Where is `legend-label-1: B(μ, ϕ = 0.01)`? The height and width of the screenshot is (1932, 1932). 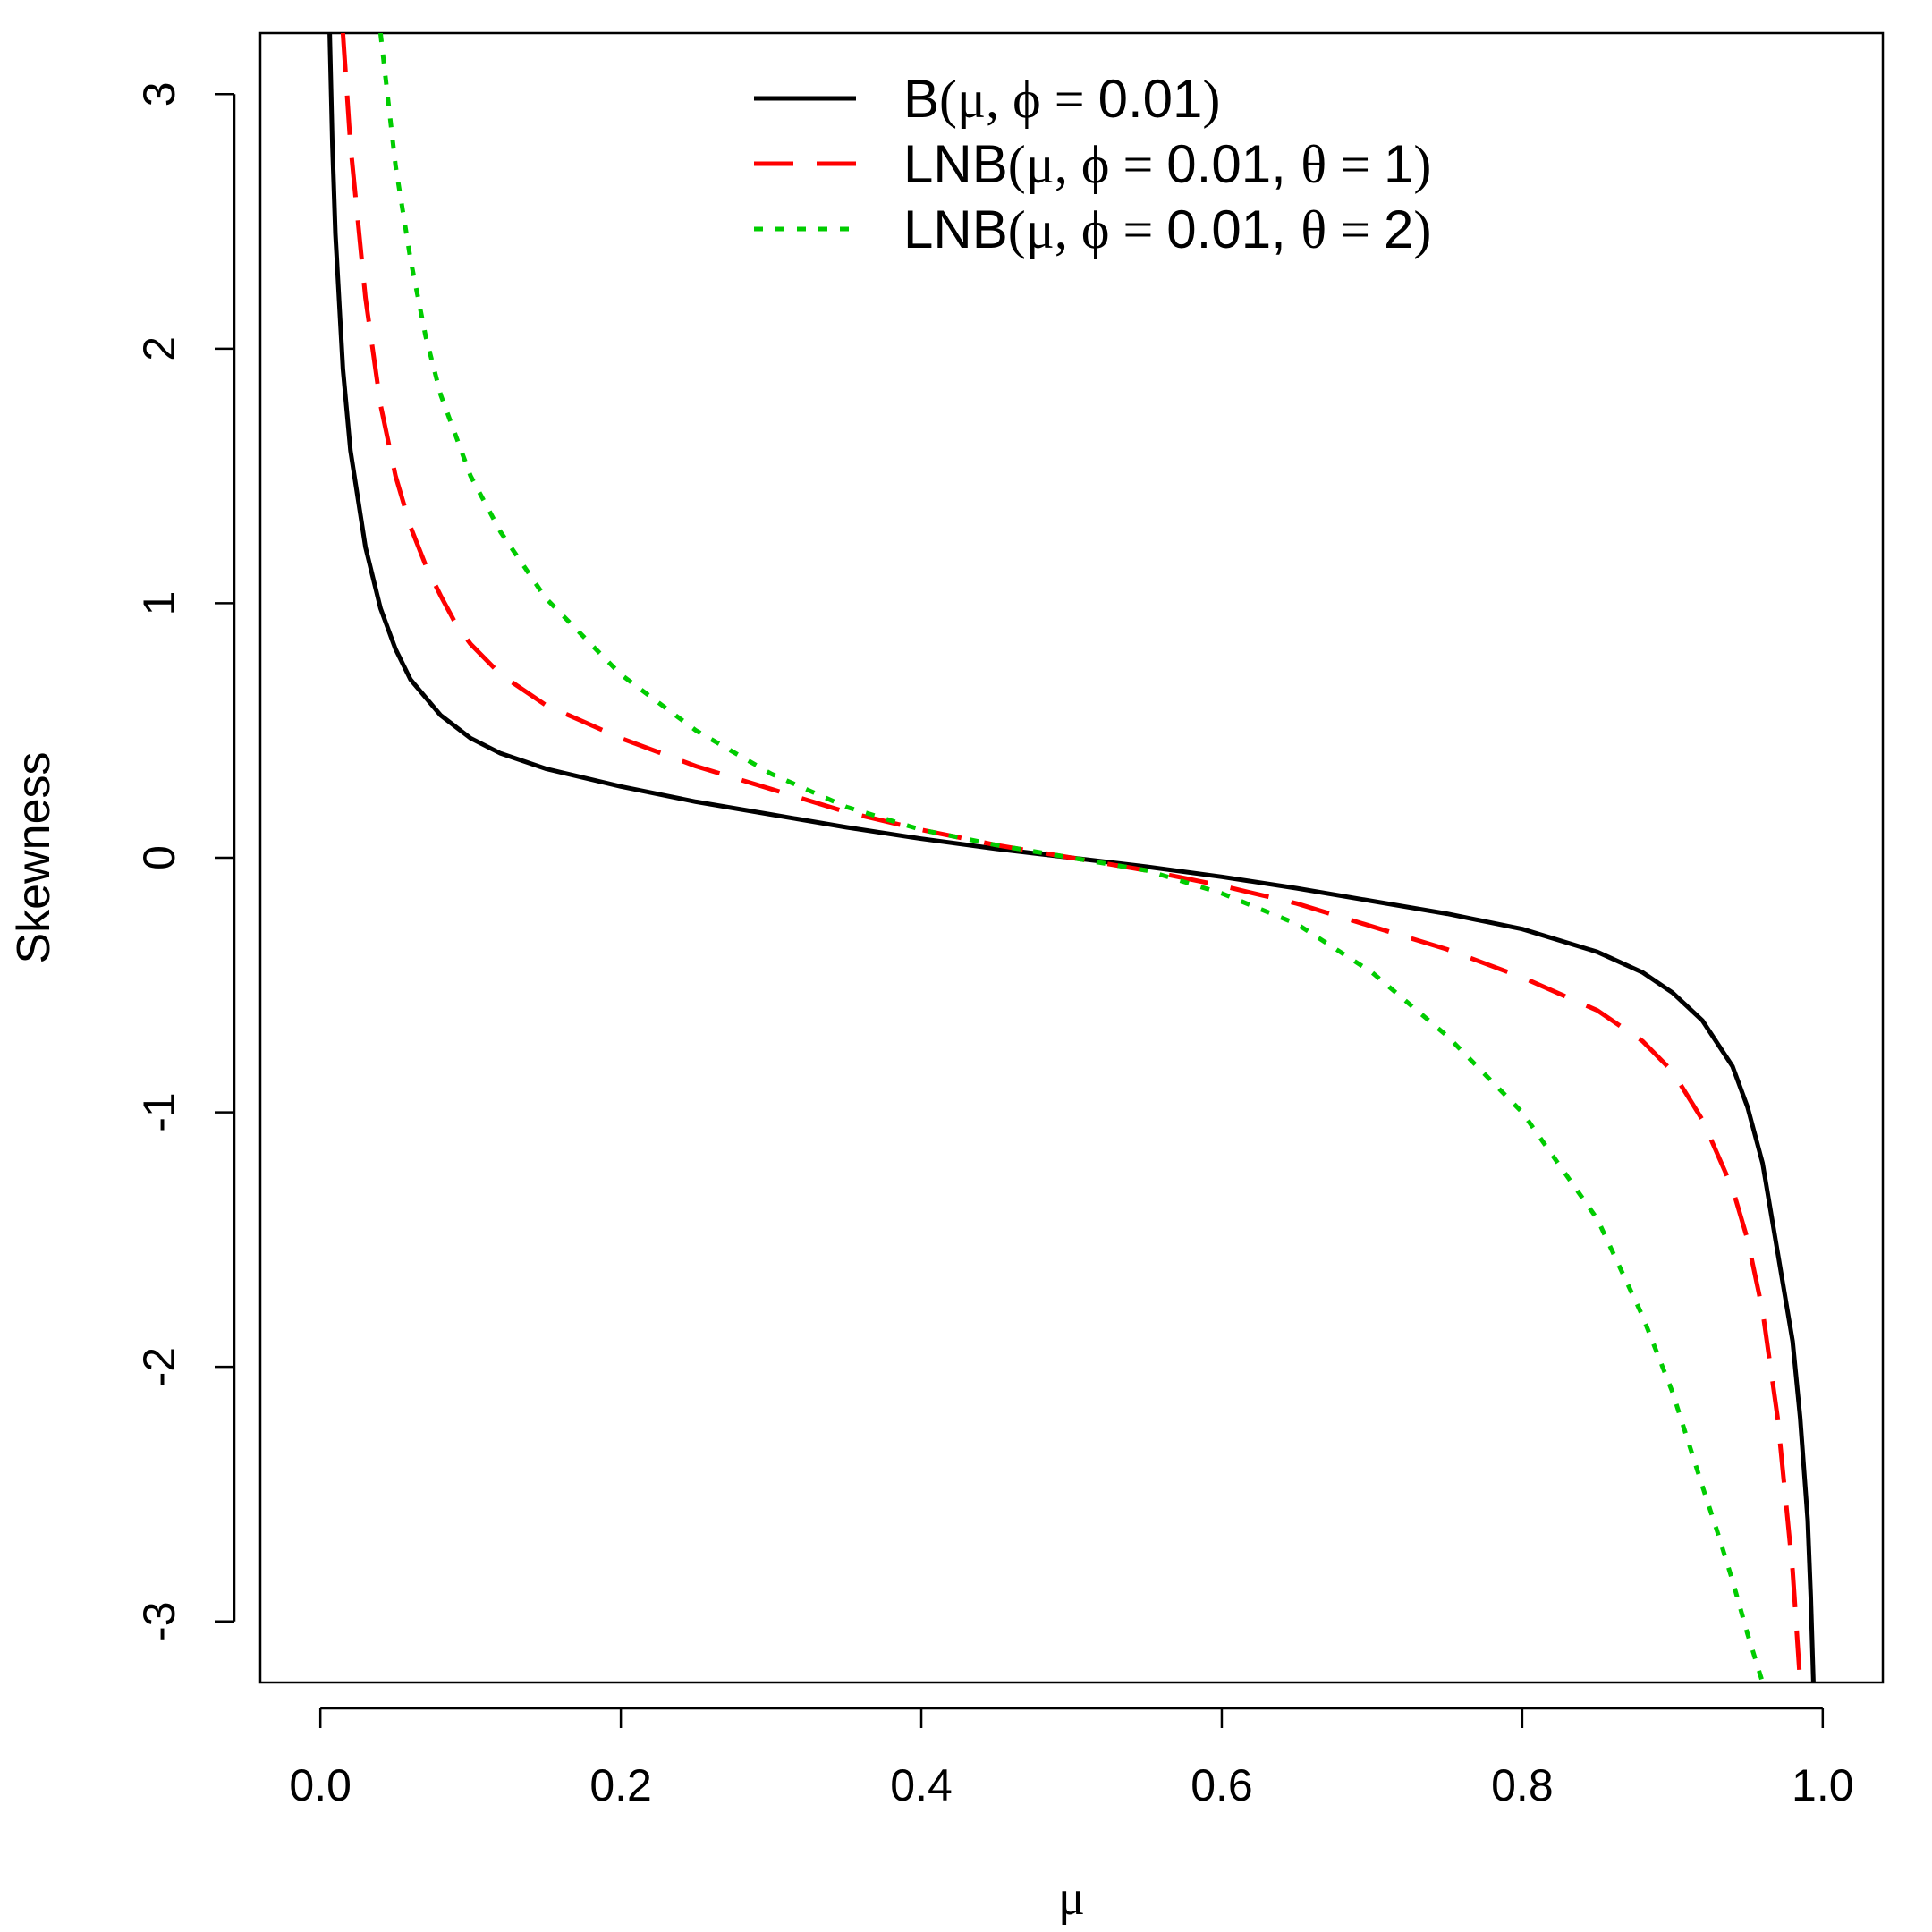 legend-label-1: B(μ, ϕ = 0.01) is located at coordinates (1061, 99).